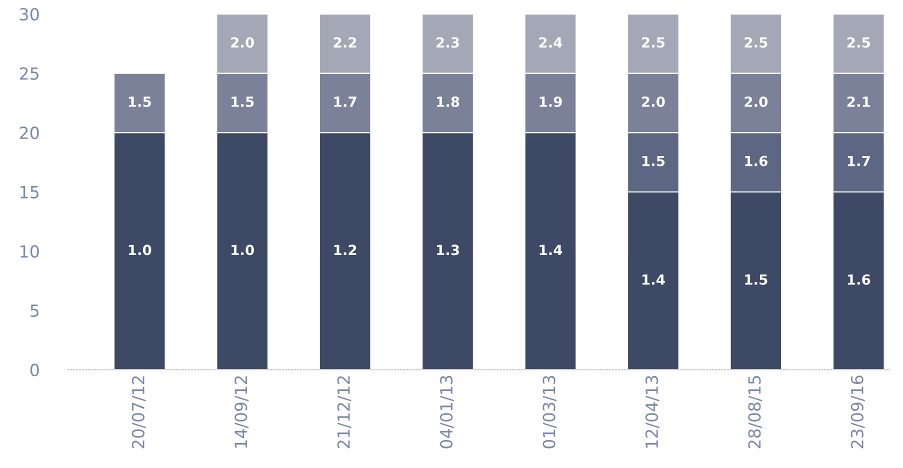  I want to click on annotation: 2.1, so click(858, 101).